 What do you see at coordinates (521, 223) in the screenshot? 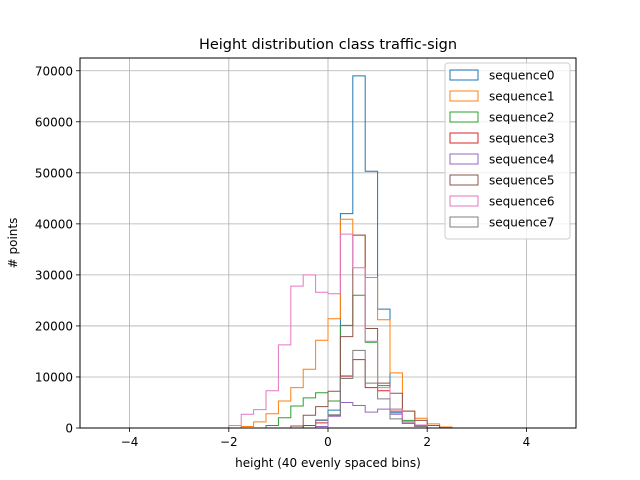
I see `legend-label: sequence7` at bounding box center [521, 223].